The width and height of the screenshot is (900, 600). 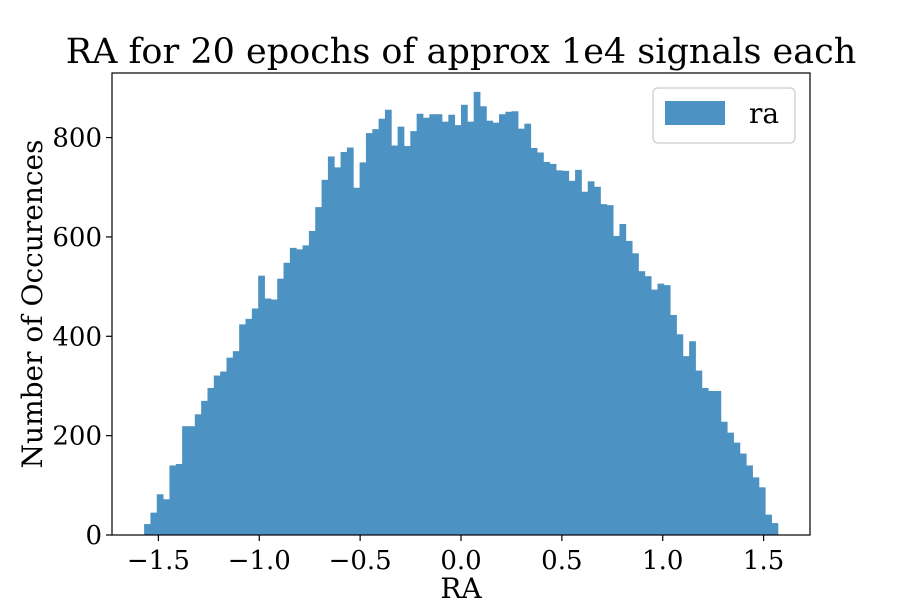 What do you see at coordinates (461, 586) in the screenshot?
I see `x-axis-label: RA` at bounding box center [461, 586].